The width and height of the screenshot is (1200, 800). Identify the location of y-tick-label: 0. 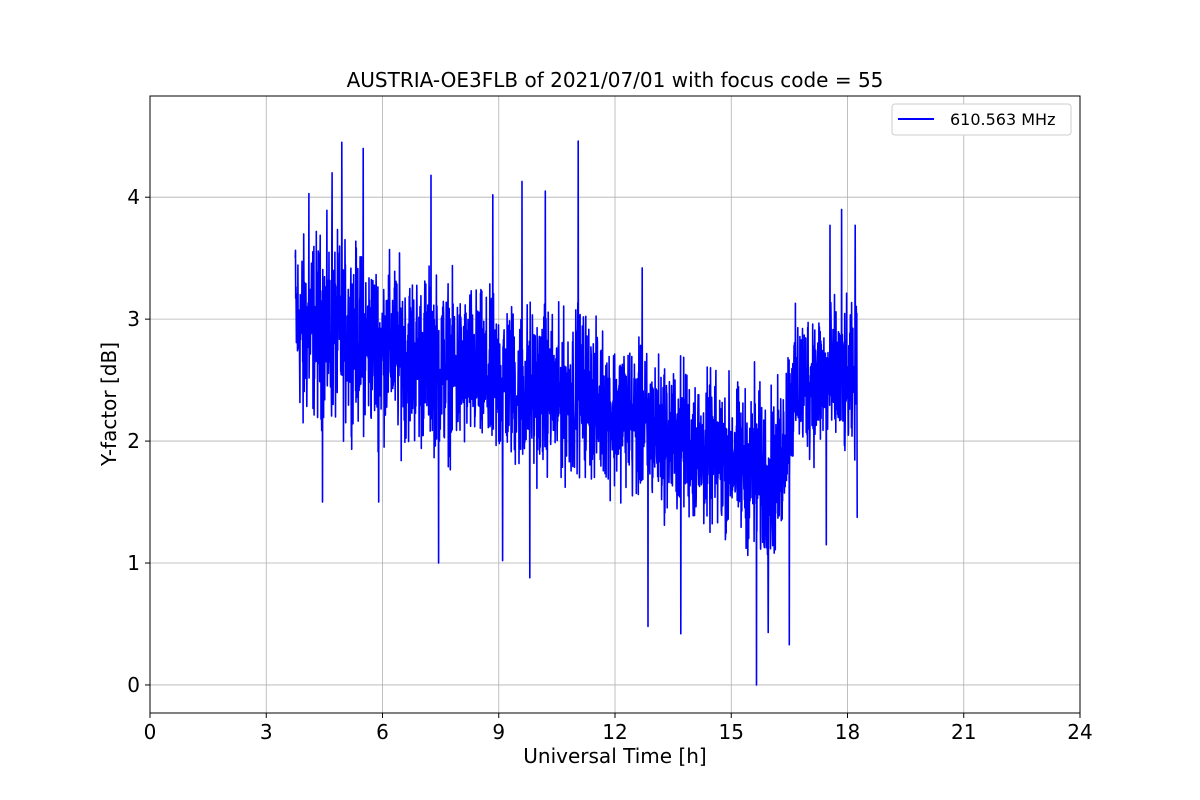
(133, 685).